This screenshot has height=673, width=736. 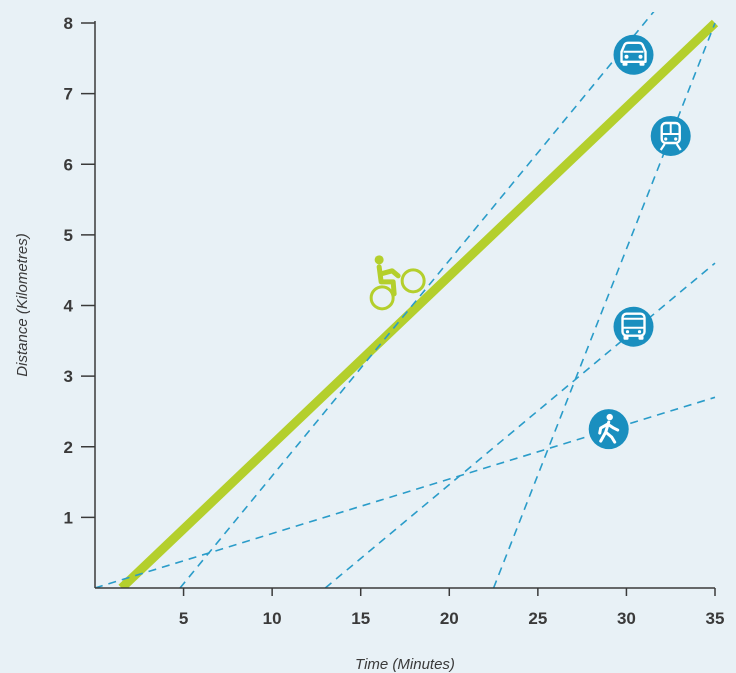 What do you see at coordinates (68, 23) in the screenshot?
I see `y-tick-label: 8` at bounding box center [68, 23].